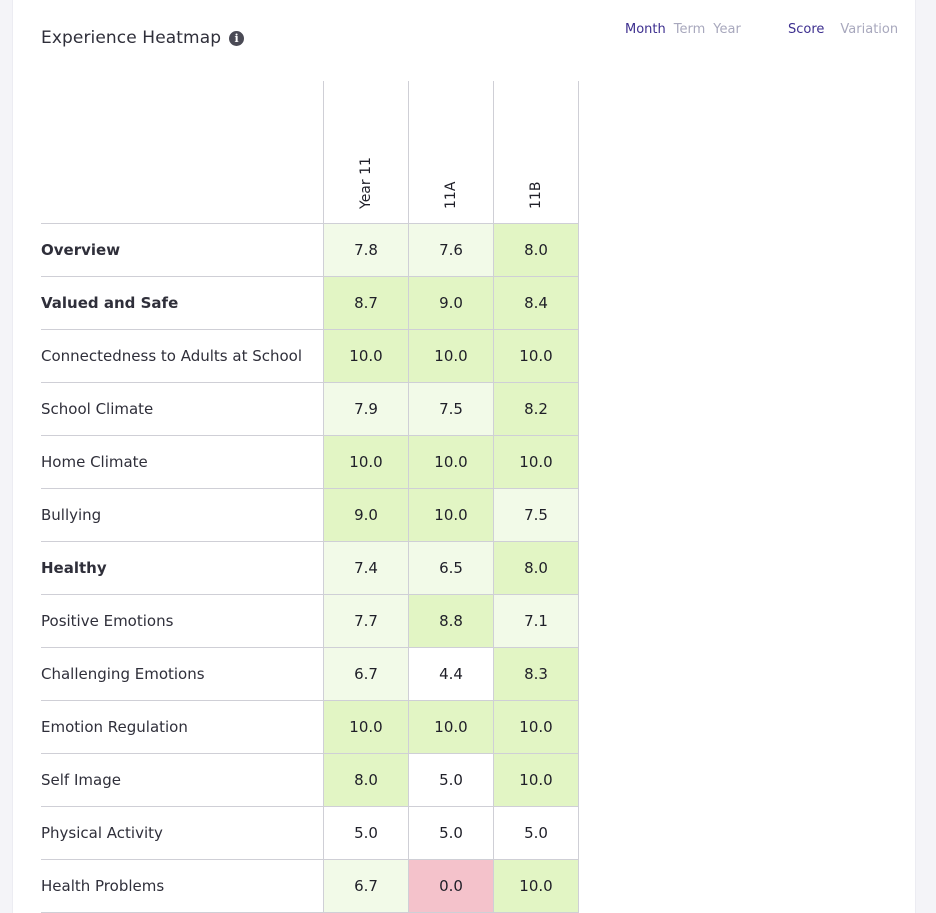 The image size is (936, 913). I want to click on table-row: Challenging Emotions 6.7 4.4 8.3, so click(310, 674).